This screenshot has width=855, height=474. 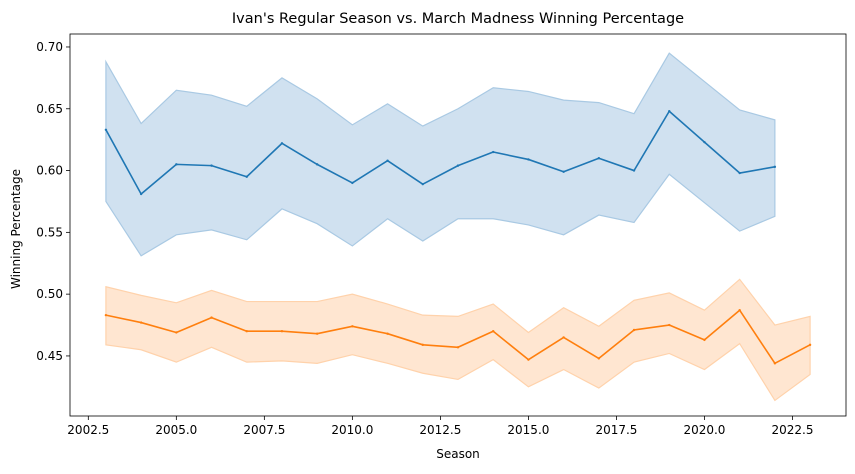 I want to click on y-tick-label: 0.60, so click(x=49, y=171).